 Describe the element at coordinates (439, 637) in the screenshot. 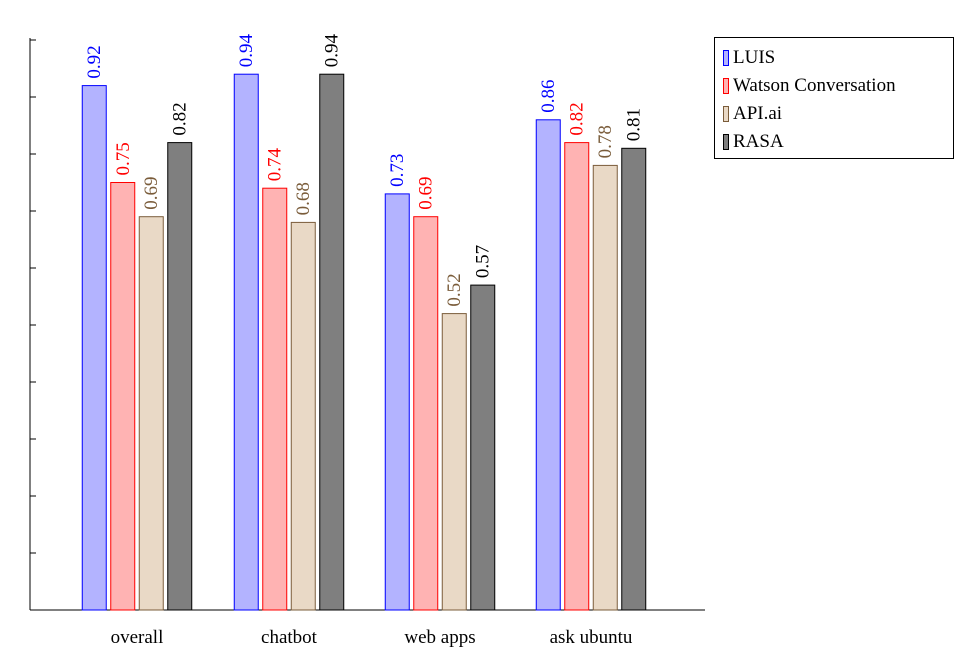

I see `x-tick-label: web apps` at that location.